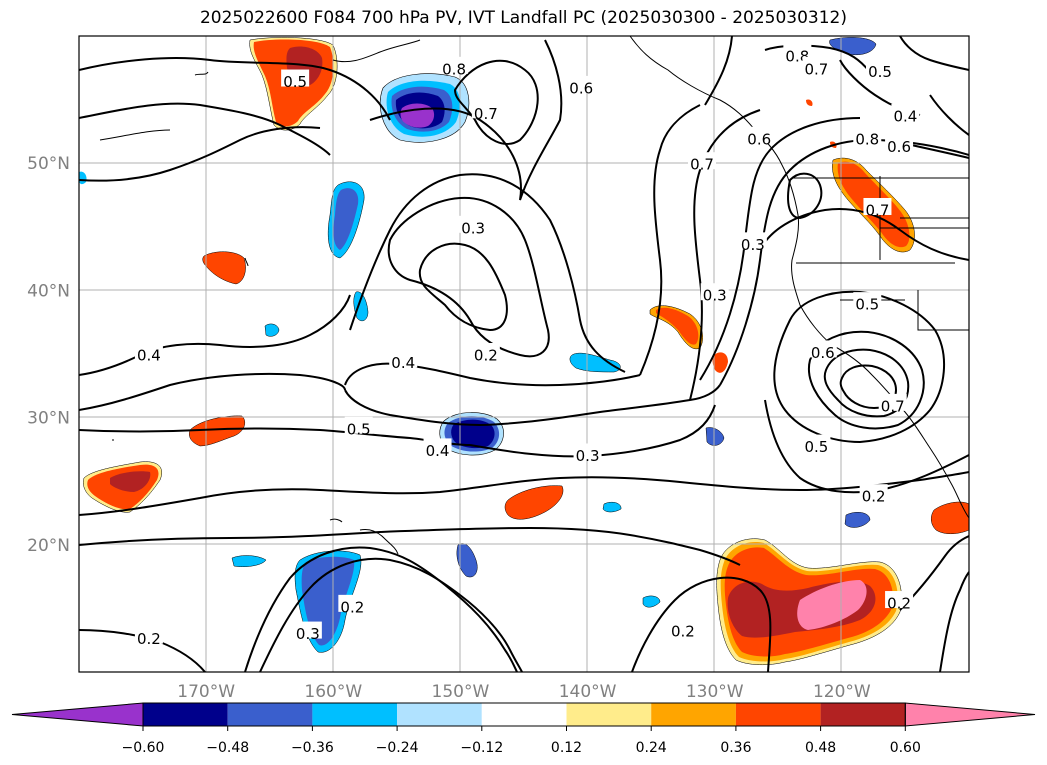  What do you see at coordinates (651, 748) in the screenshot?
I see `colorbar-tick-label: 0.24` at bounding box center [651, 748].